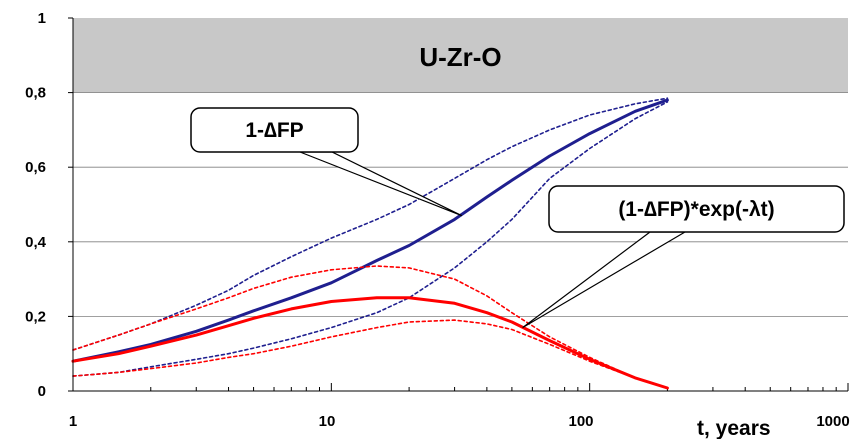 Image resolution: width=858 pixels, height=439 pixels. Describe the element at coordinates (42, 391) in the screenshot. I see `y-tick-label: 0` at that location.